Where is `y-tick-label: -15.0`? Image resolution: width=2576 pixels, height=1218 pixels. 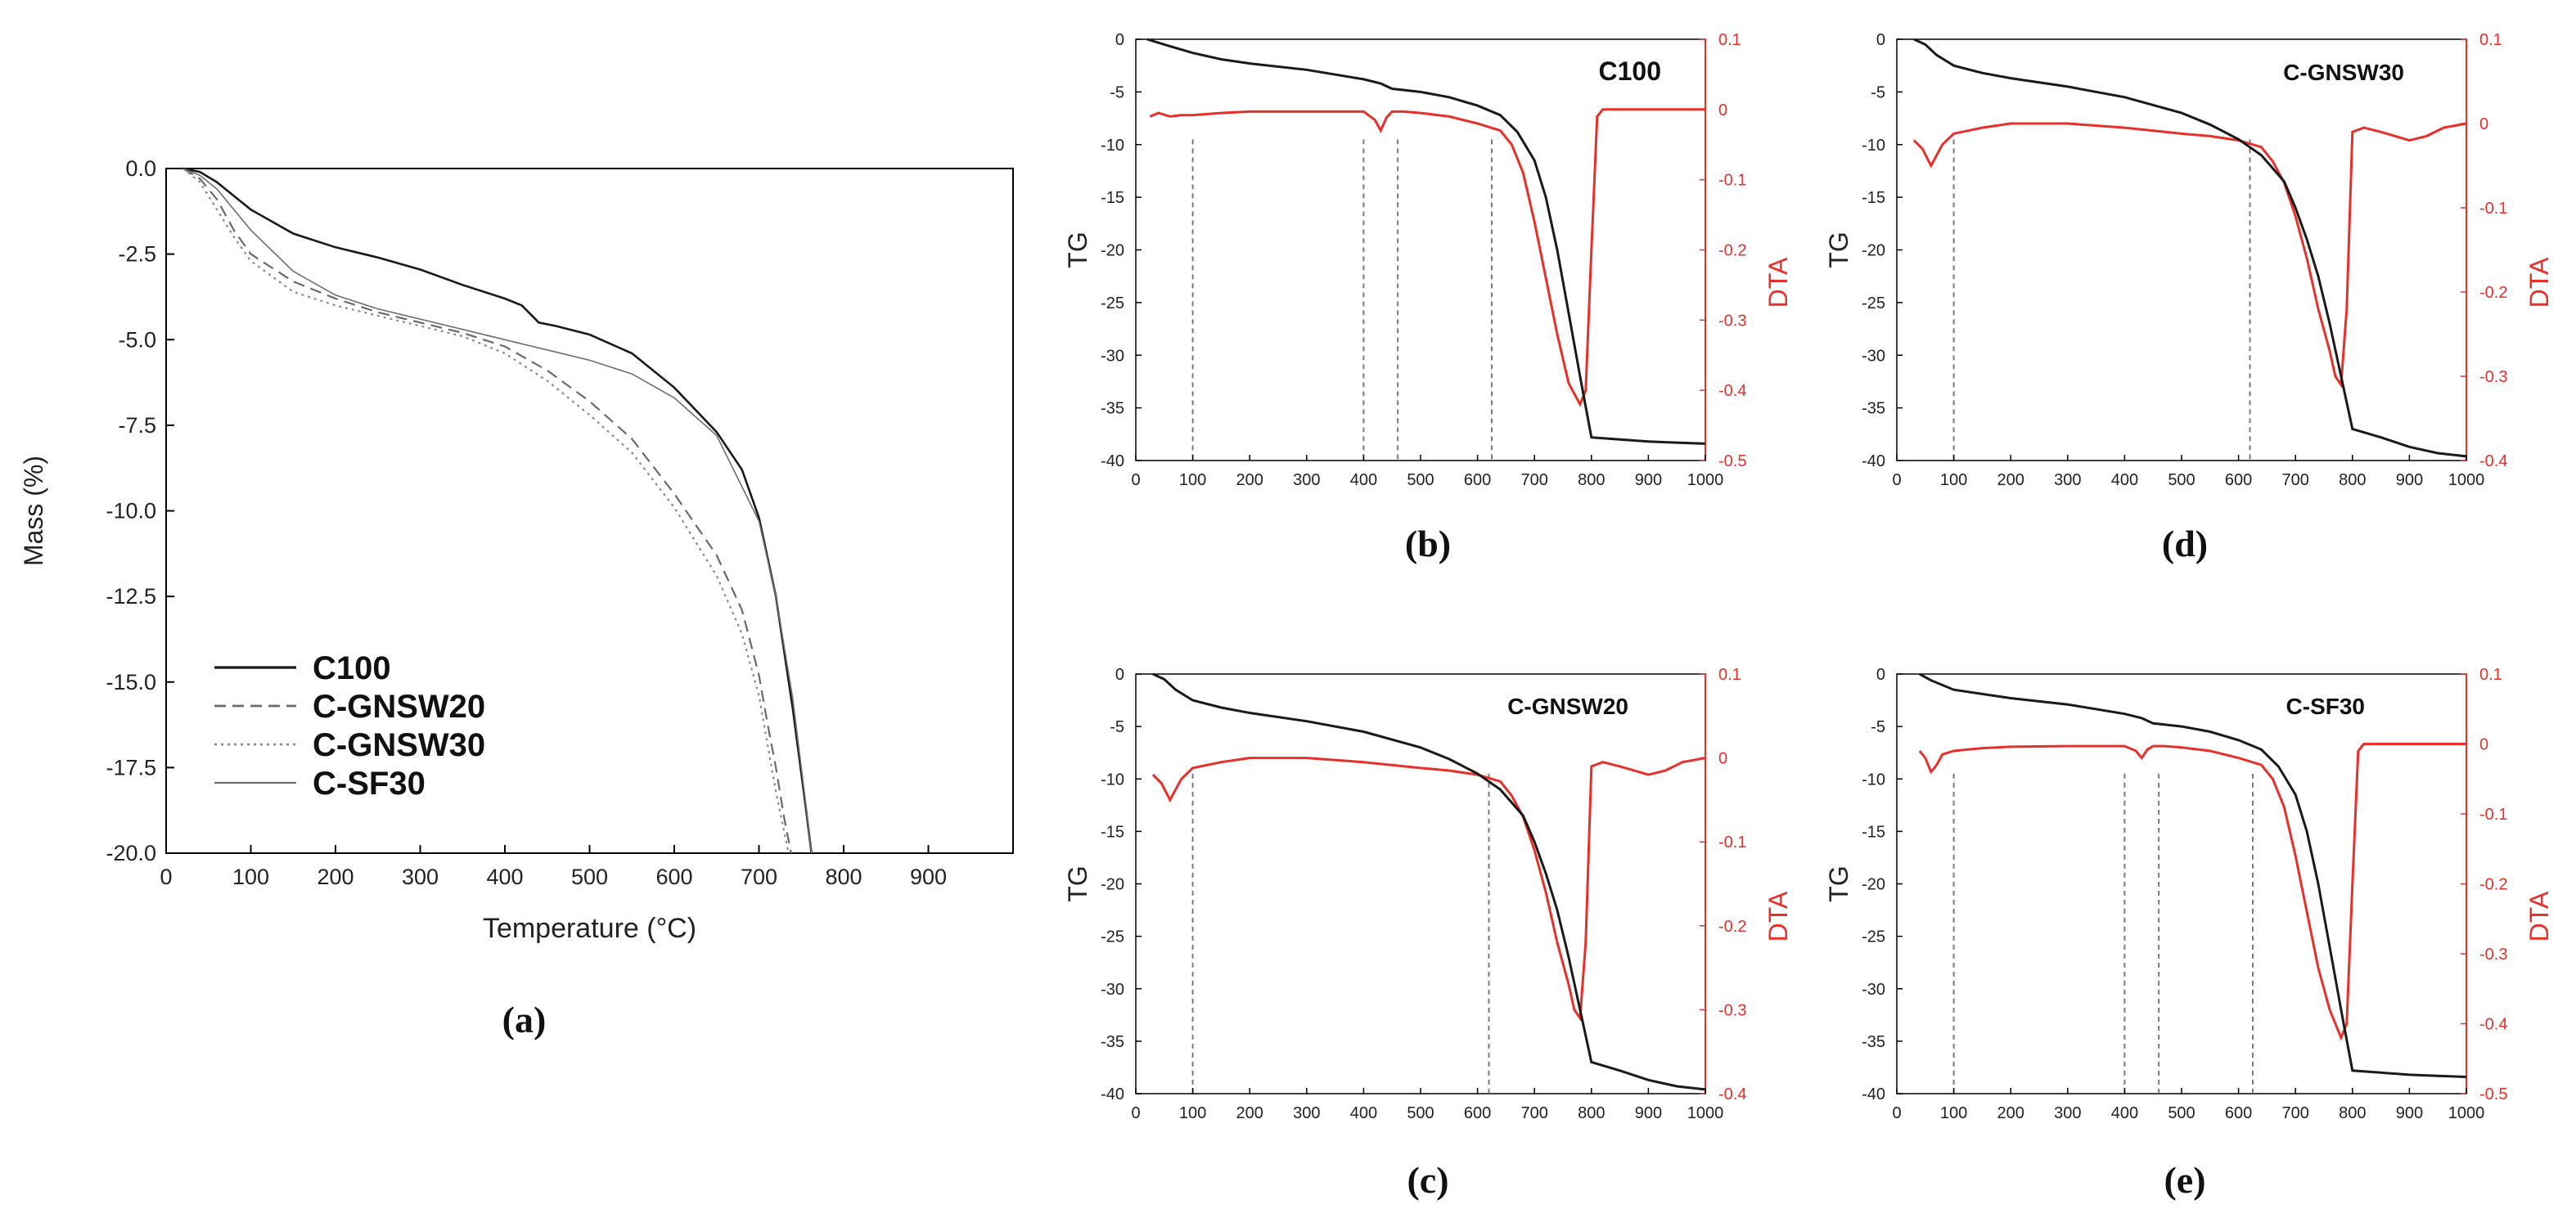
y-tick-label: -15.0 is located at coordinates (131, 682).